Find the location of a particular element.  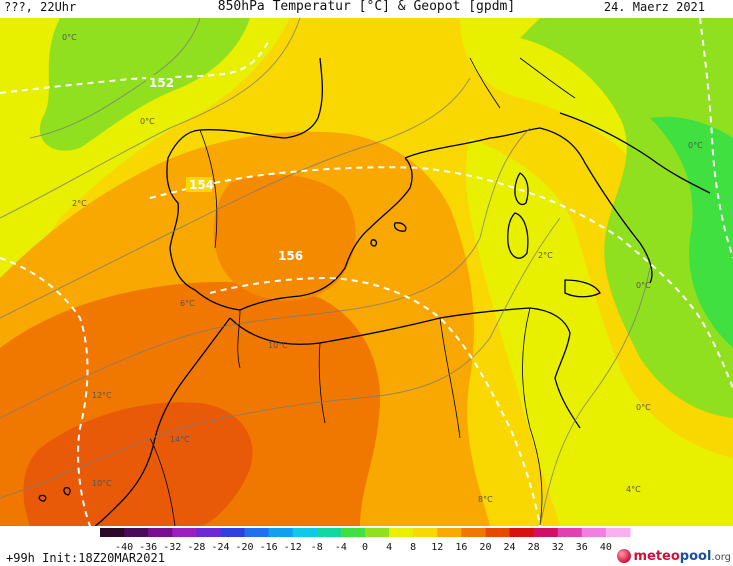

temp-label-0e: 0°C is located at coordinates (695, 145).